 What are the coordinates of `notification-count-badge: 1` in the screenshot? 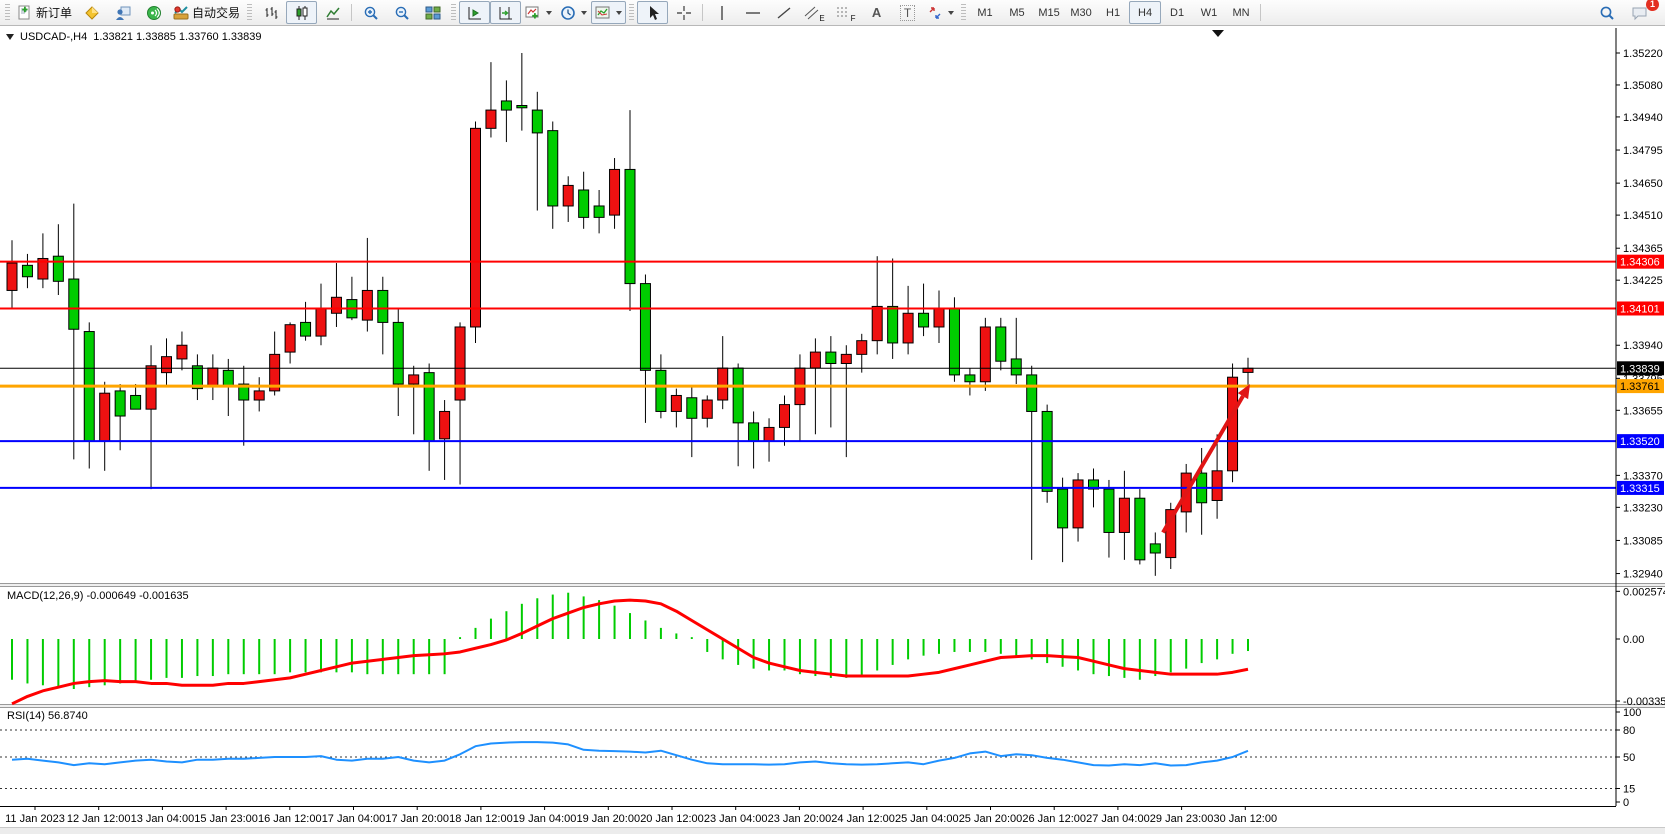 It's located at (1652, 5).